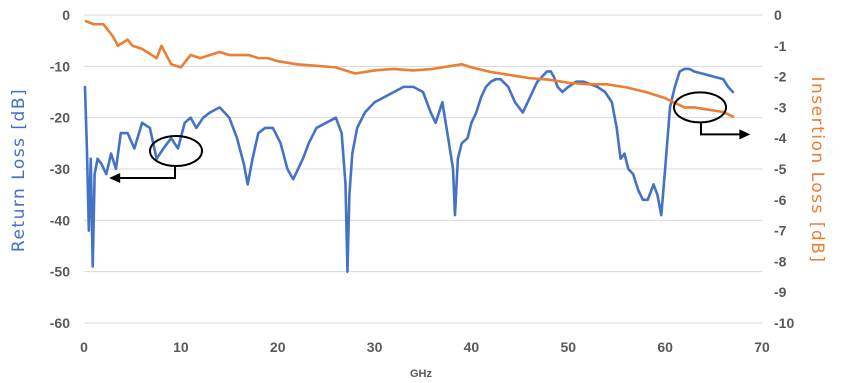 Image resolution: width=842 pixels, height=383 pixels. I want to click on x-tick-label: 40, so click(472, 347).